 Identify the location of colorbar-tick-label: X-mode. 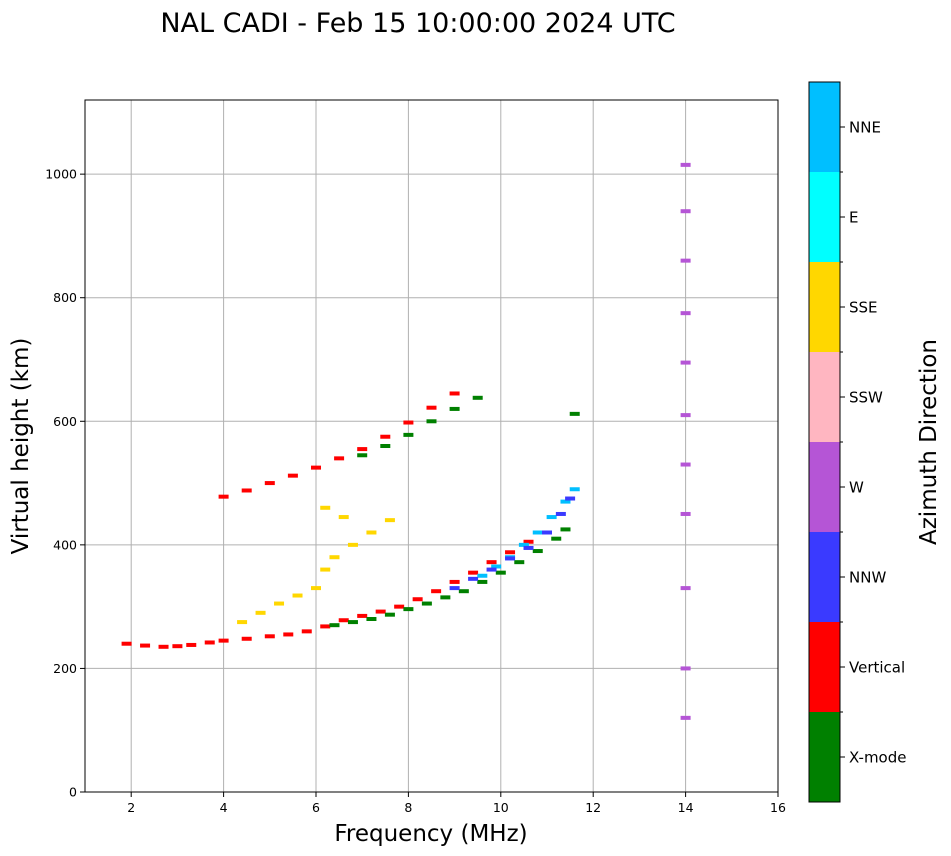
(877, 758).